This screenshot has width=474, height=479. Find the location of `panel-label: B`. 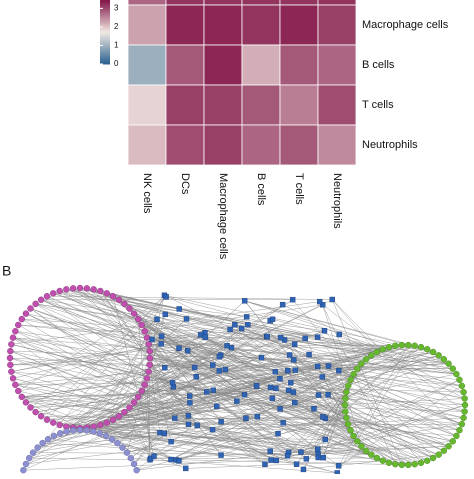

panel-label: B is located at coordinates (6, 271).